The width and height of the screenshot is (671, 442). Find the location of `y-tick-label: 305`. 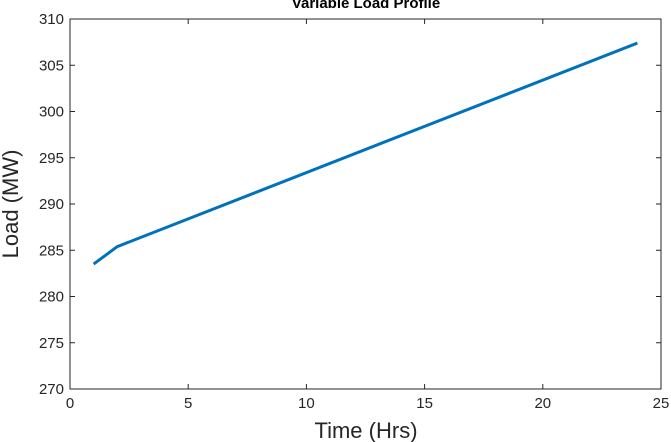

y-tick-label: 305 is located at coordinates (51, 65).